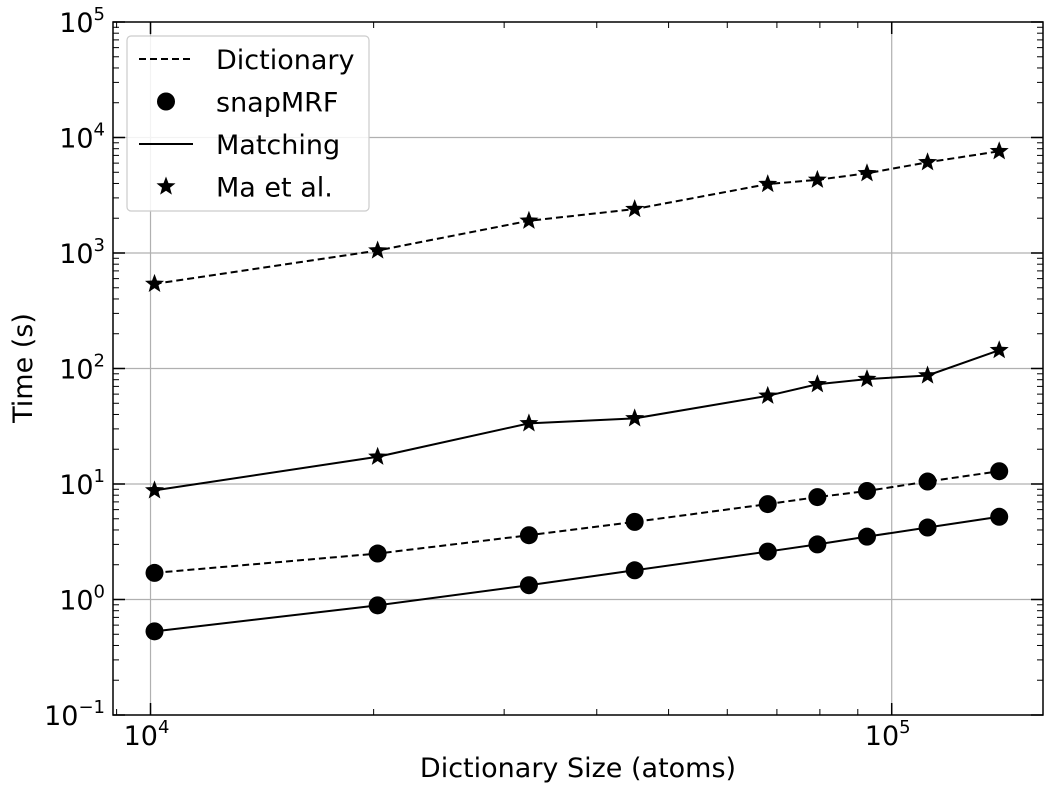 This screenshot has width=1052, height=793. Describe the element at coordinates (274, 188) in the screenshot. I see `legend-label: Ma et al.` at that location.